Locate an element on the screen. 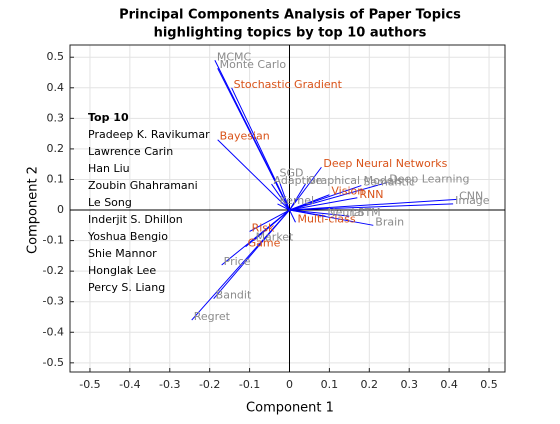  x-tick-label: 0.2 is located at coordinates (370, 384).